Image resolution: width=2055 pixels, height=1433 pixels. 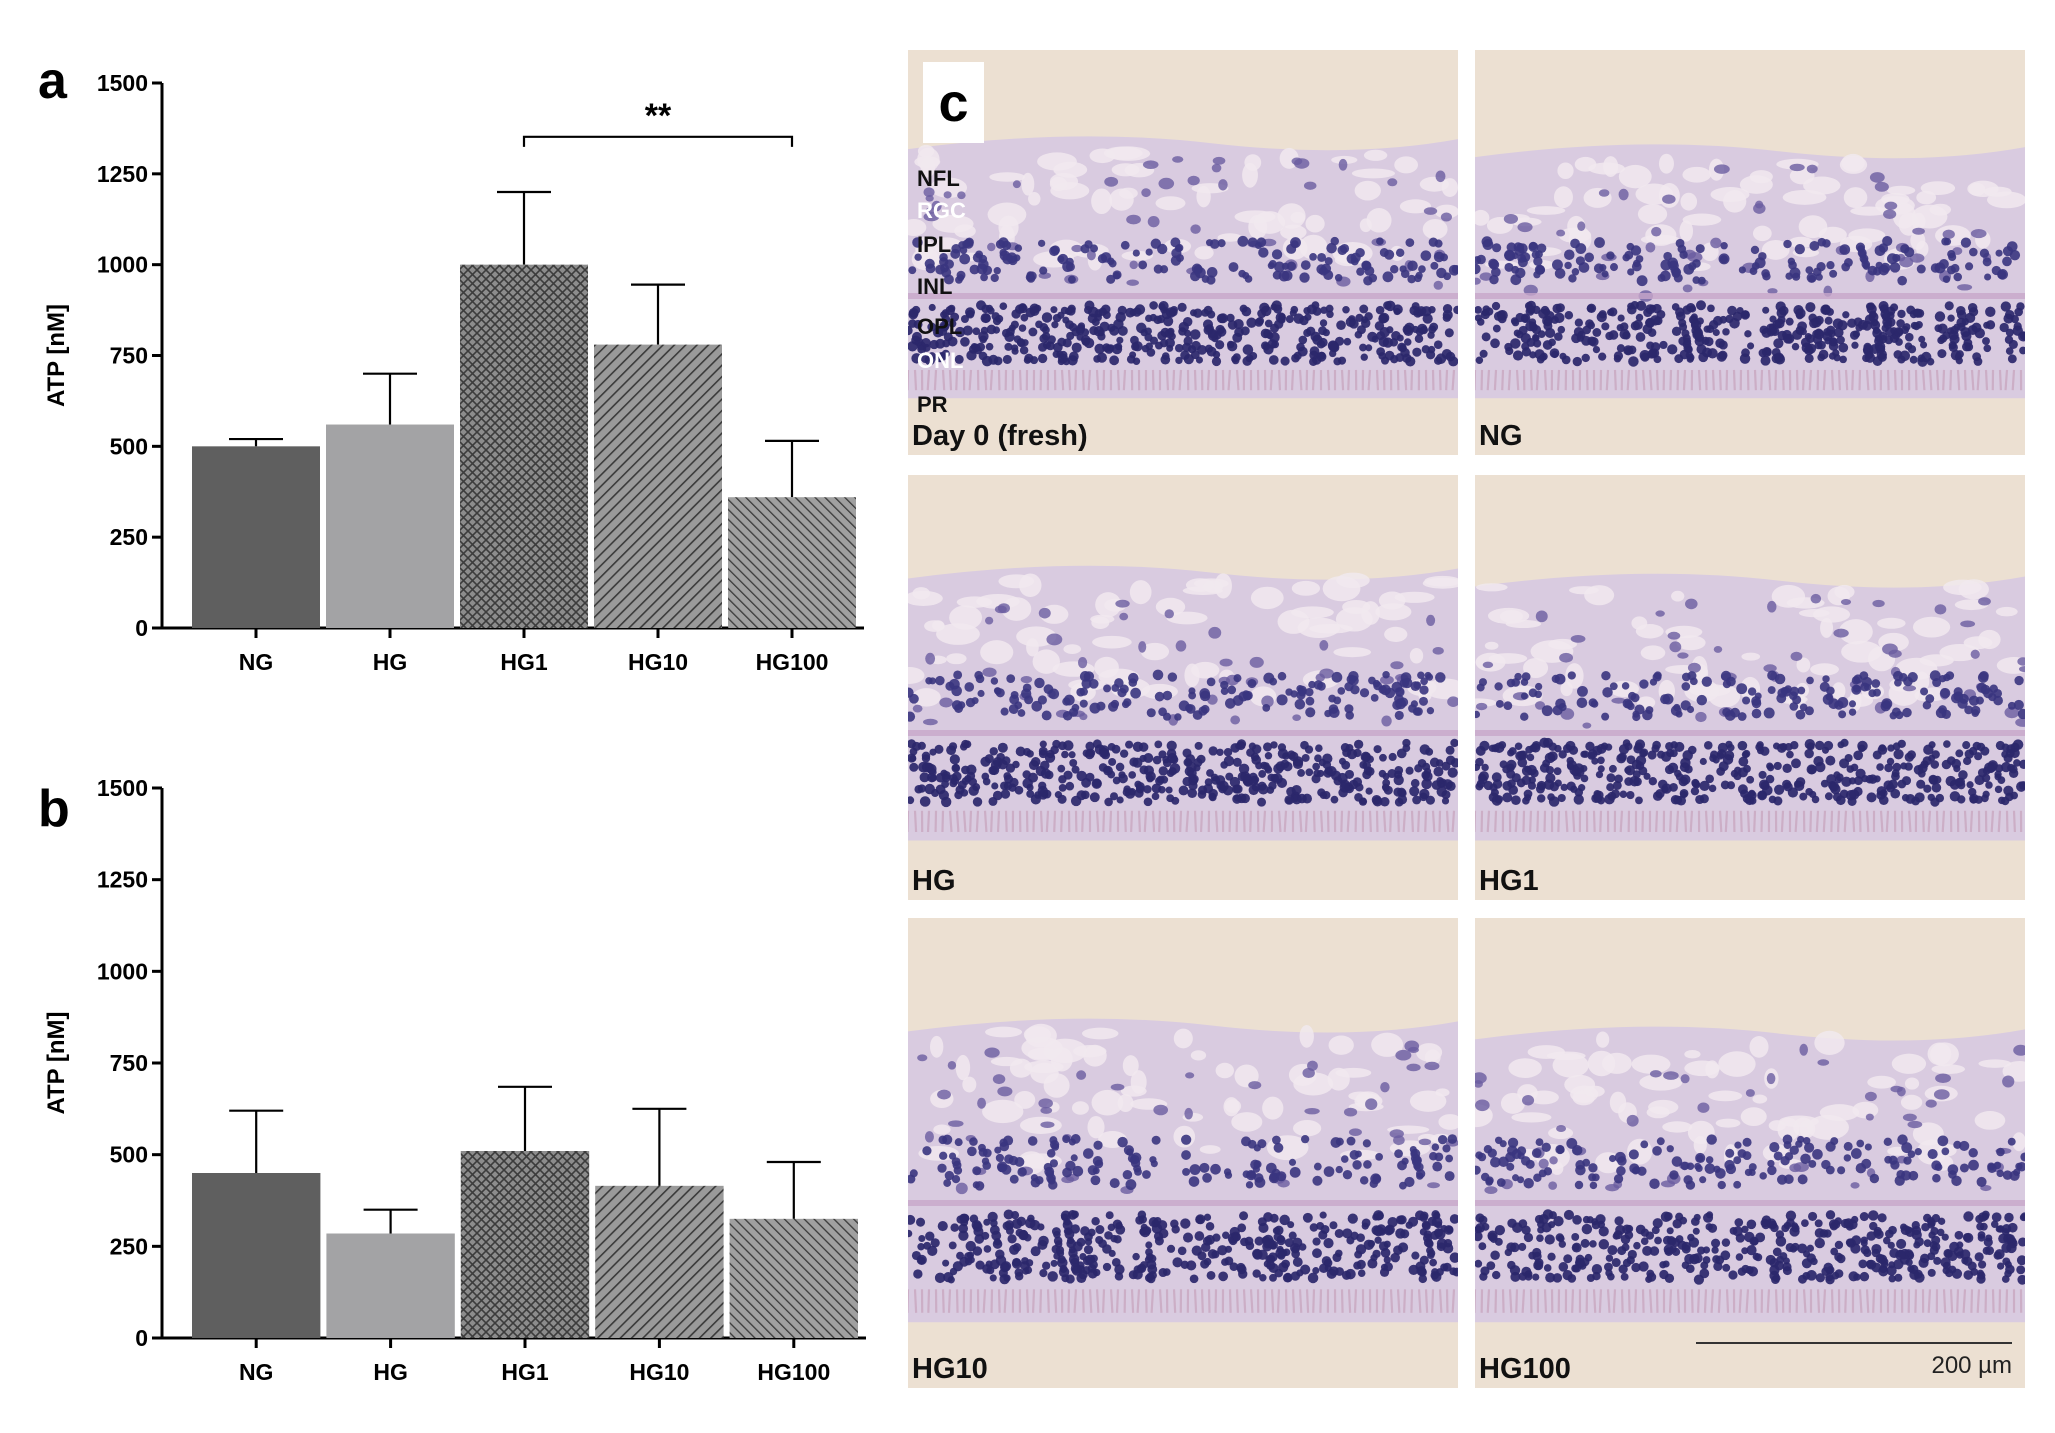 What do you see at coordinates (940, 360) in the screenshot?
I see `layer-label-onl: ONL` at bounding box center [940, 360].